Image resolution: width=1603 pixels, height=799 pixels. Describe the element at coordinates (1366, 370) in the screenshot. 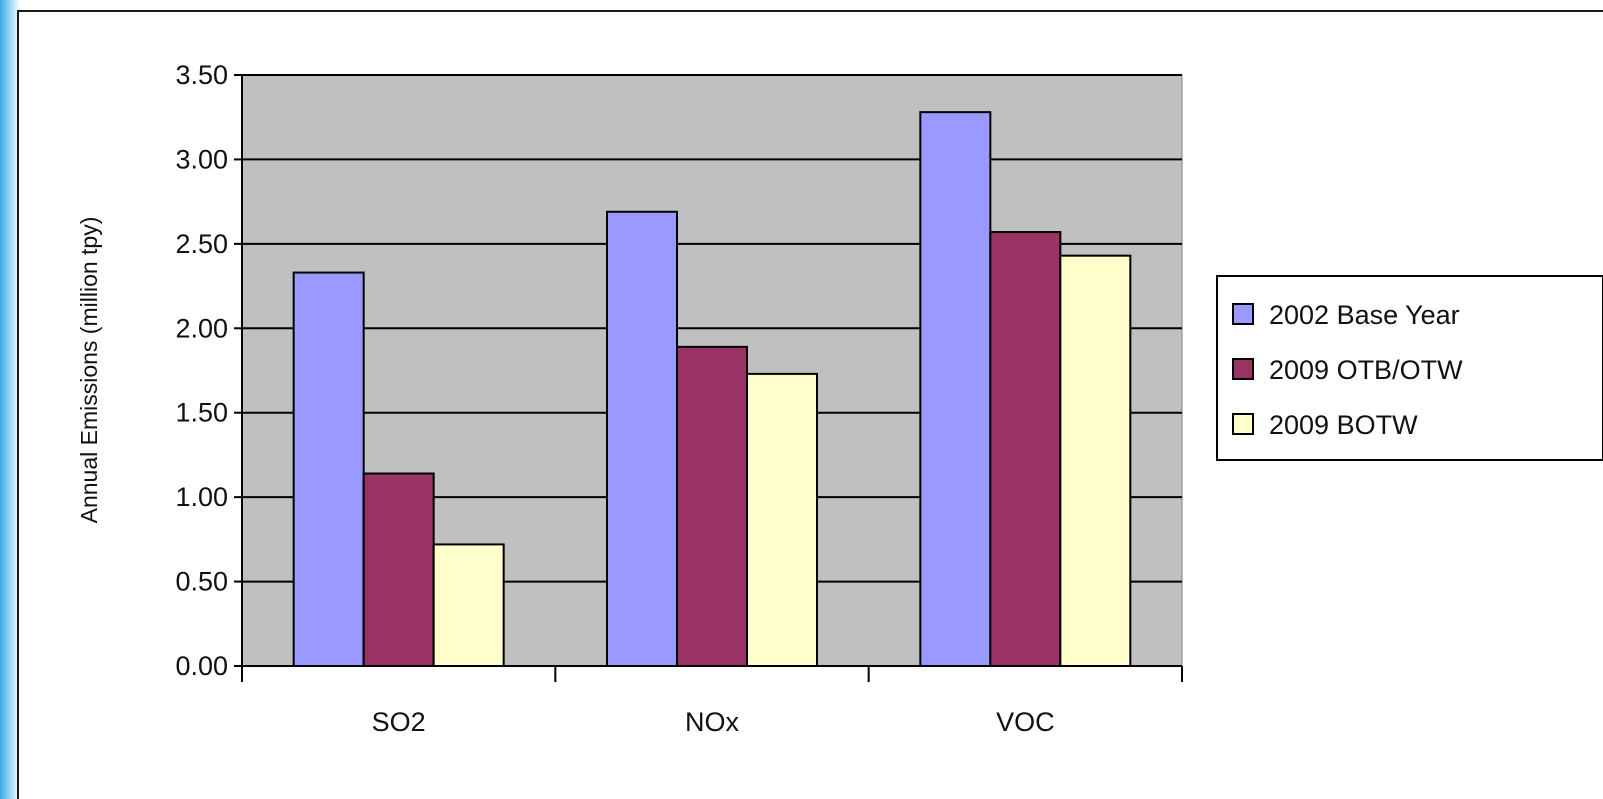

I see `legend-label: 2009 OTB/OTW` at that location.